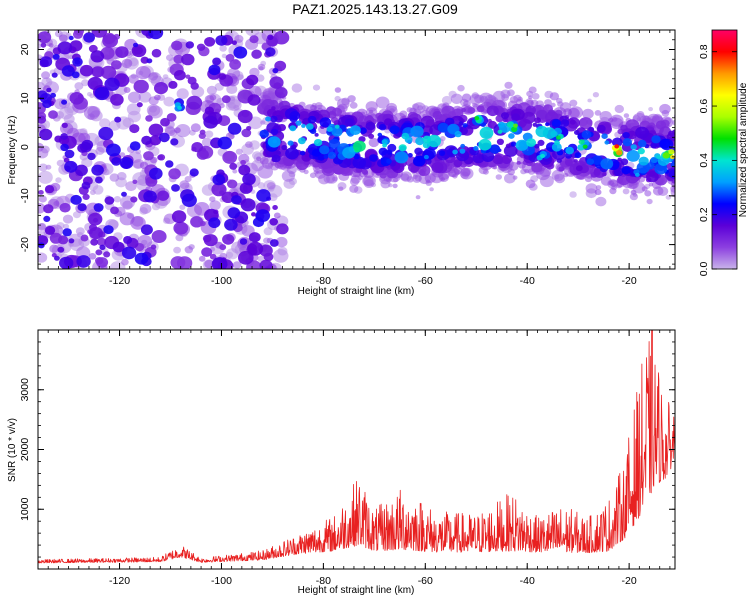 This screenshot has height=600, width=750. I want to click on snr-xtick-label: -40, so click(527, 581).